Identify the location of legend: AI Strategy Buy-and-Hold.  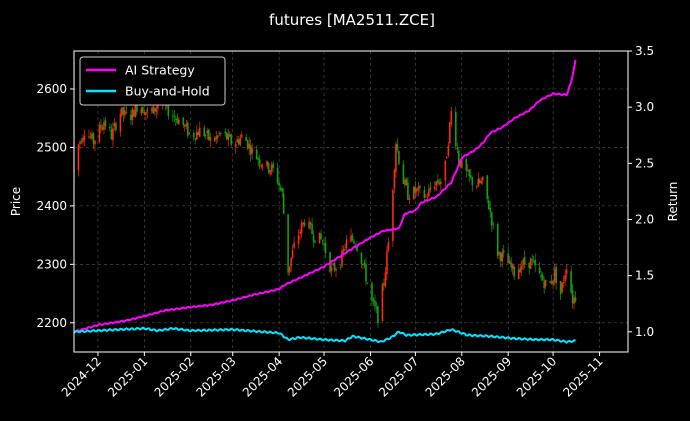
(152, 81).